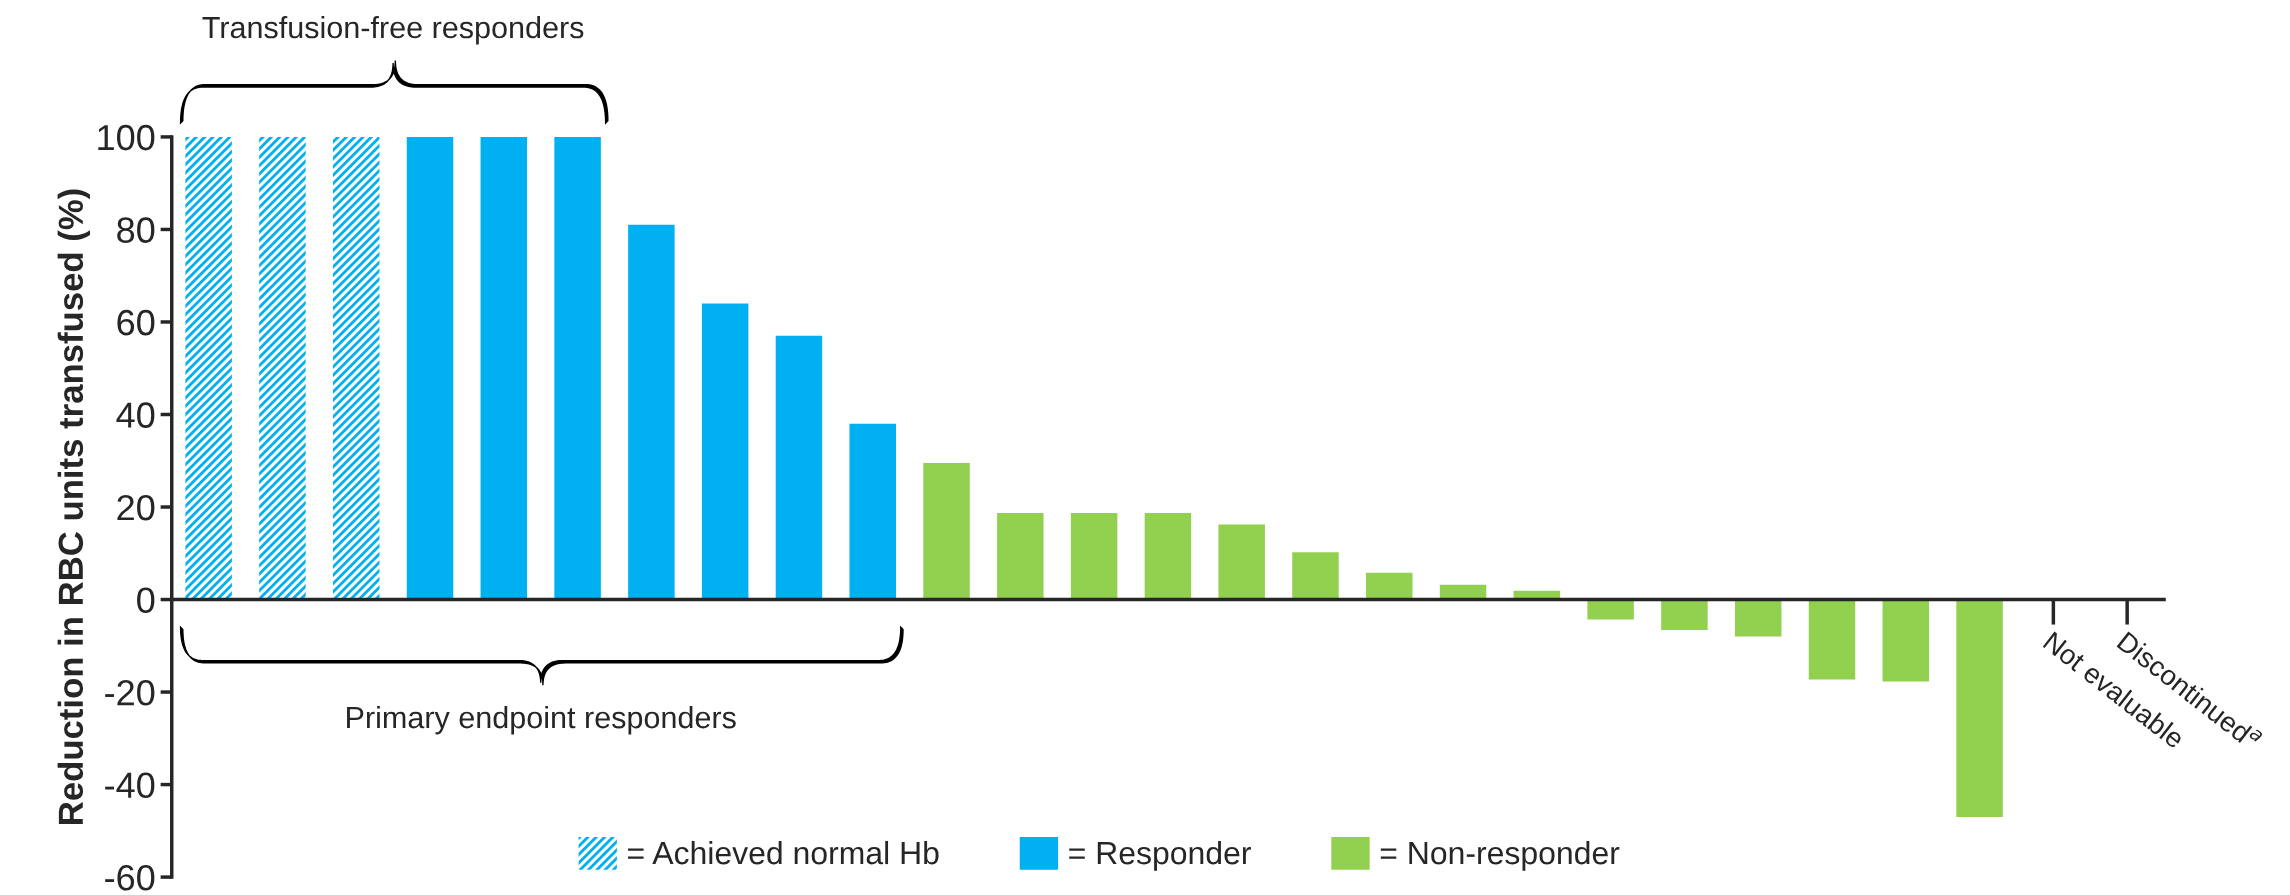 This screenshot has width=2290, height=895. Describe the element at coordinates (126, 137) in the screenshot. I see `y-tick-label: 100` at that location.